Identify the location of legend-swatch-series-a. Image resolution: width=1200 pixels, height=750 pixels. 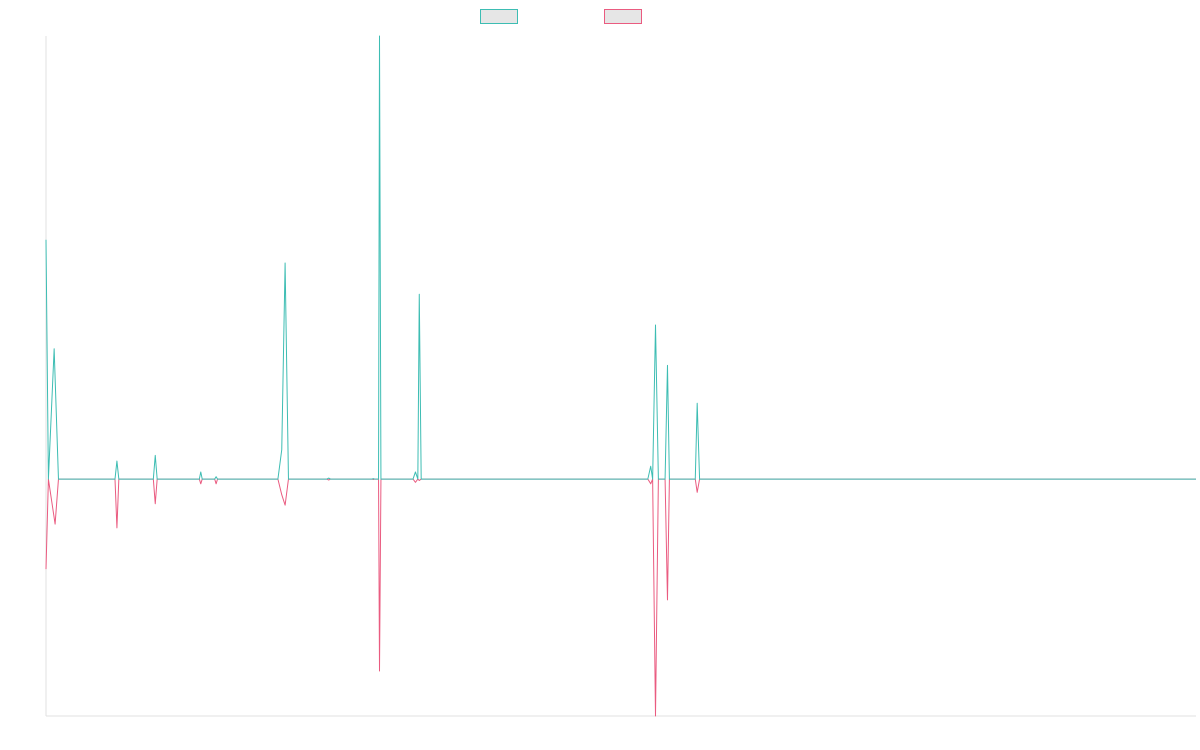
(499, 16).